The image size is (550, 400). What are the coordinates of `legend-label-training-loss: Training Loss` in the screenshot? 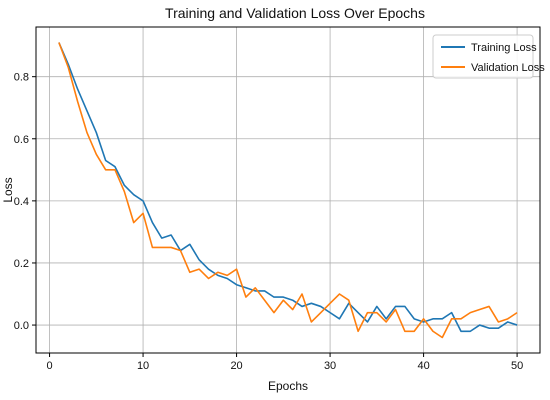 It's located at (504, 48).